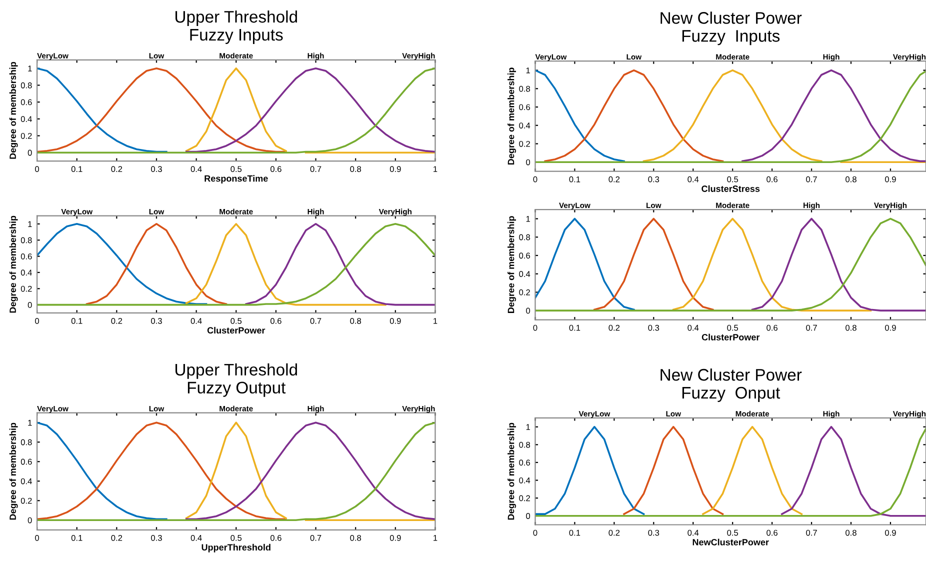 Image resolution: width=926 pixels, height=571 pixels. What do you see at coordinates (236, 179) in the screenshot?
I see `x-axis-title: ResponseTime` at bounding box center [236, 179].